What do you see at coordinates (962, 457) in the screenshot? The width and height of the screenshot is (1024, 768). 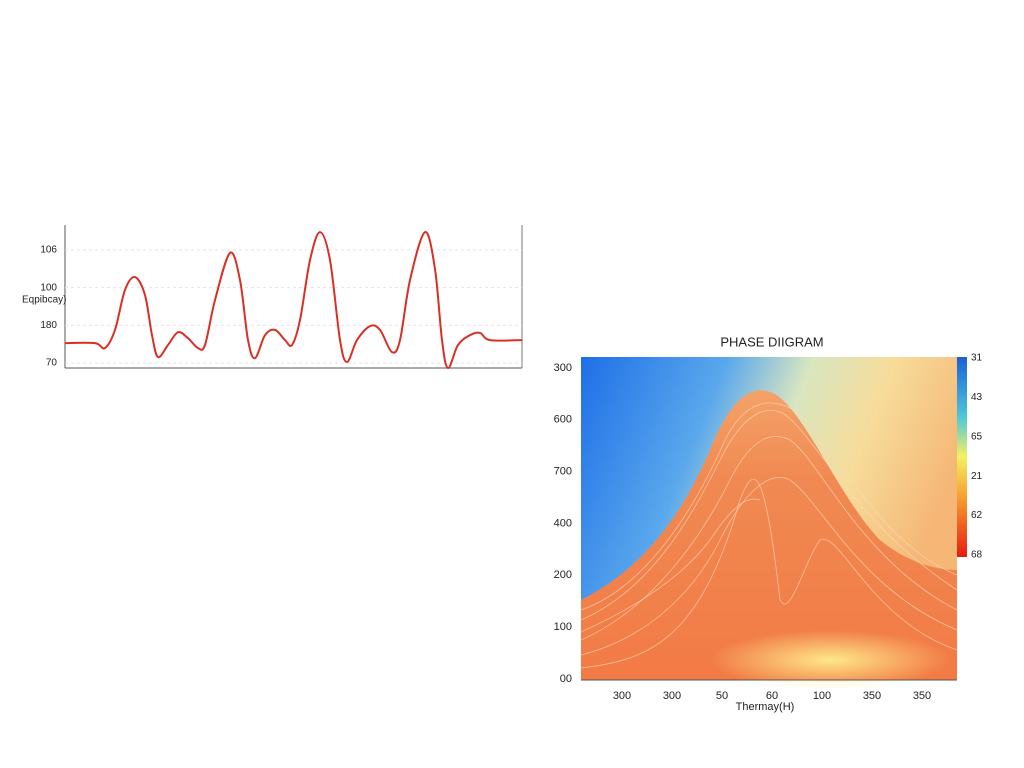 I see `colorbar` at bounding box center [962, 457].